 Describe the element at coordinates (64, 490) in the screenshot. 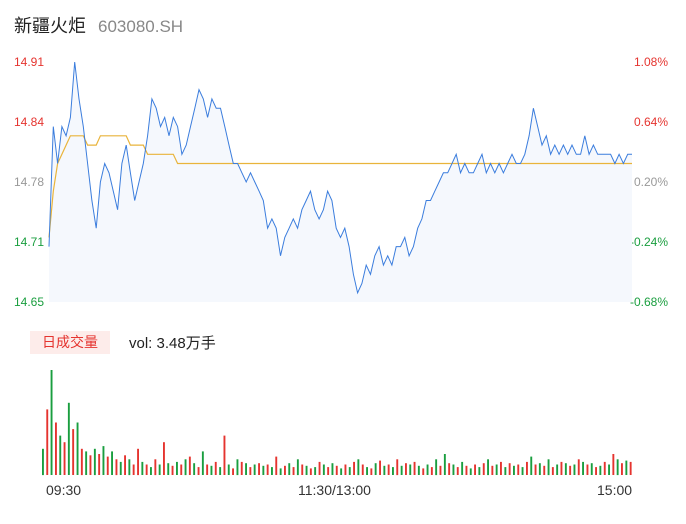

I see `x-tick: 09:30` at that location.